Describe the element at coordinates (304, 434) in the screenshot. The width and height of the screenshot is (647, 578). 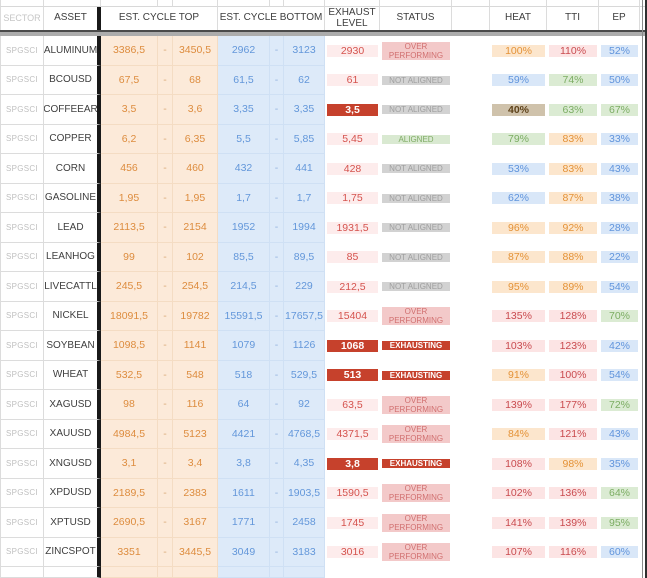
I see `cycle-bottom-high-cell: 4768,5` at that location.